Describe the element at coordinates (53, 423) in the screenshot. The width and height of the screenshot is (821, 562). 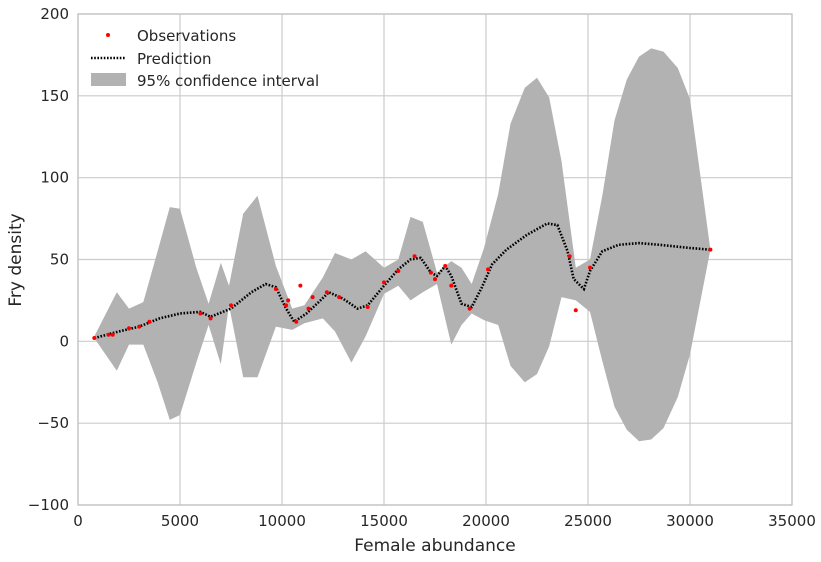
I see `y-tick-label: −50` at that location.